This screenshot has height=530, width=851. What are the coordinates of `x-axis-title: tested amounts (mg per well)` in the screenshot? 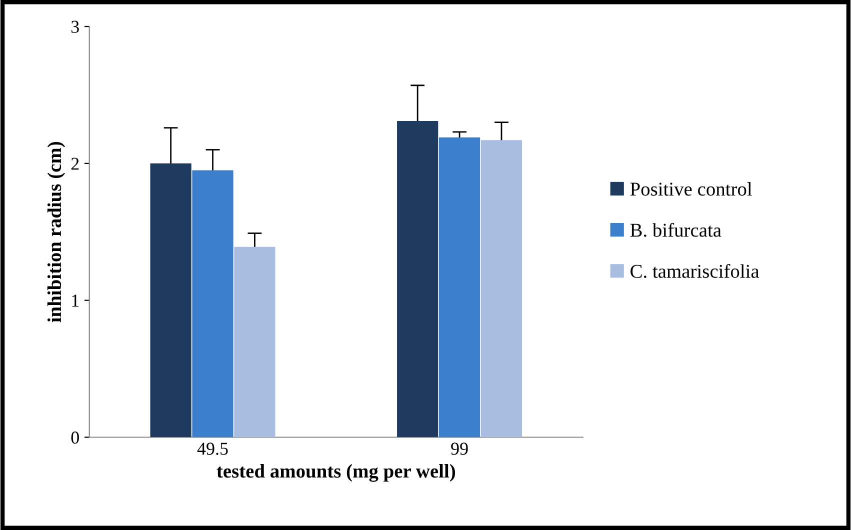 It's located at (336, 473).